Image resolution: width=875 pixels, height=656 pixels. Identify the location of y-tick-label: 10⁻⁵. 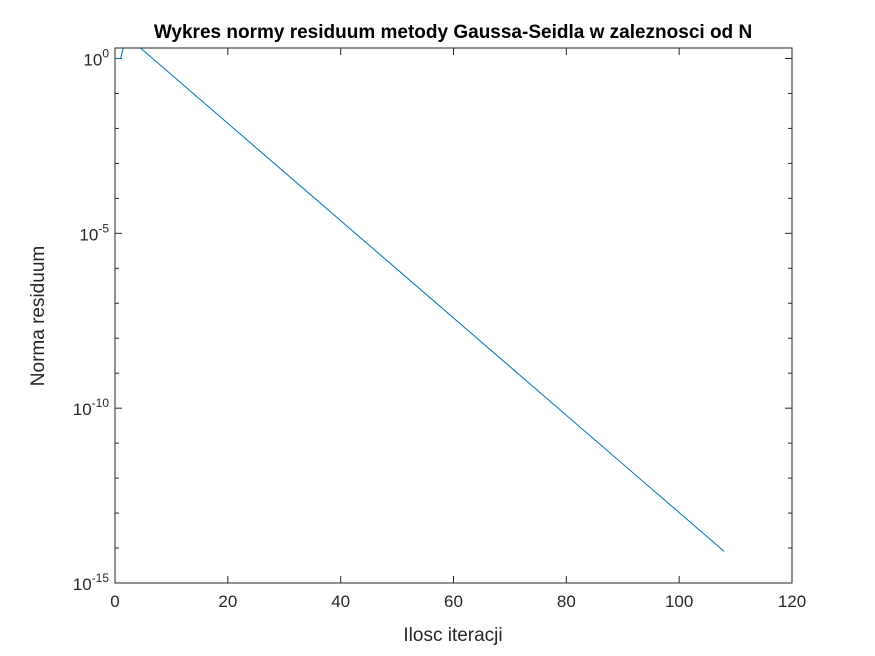
(94, 232).